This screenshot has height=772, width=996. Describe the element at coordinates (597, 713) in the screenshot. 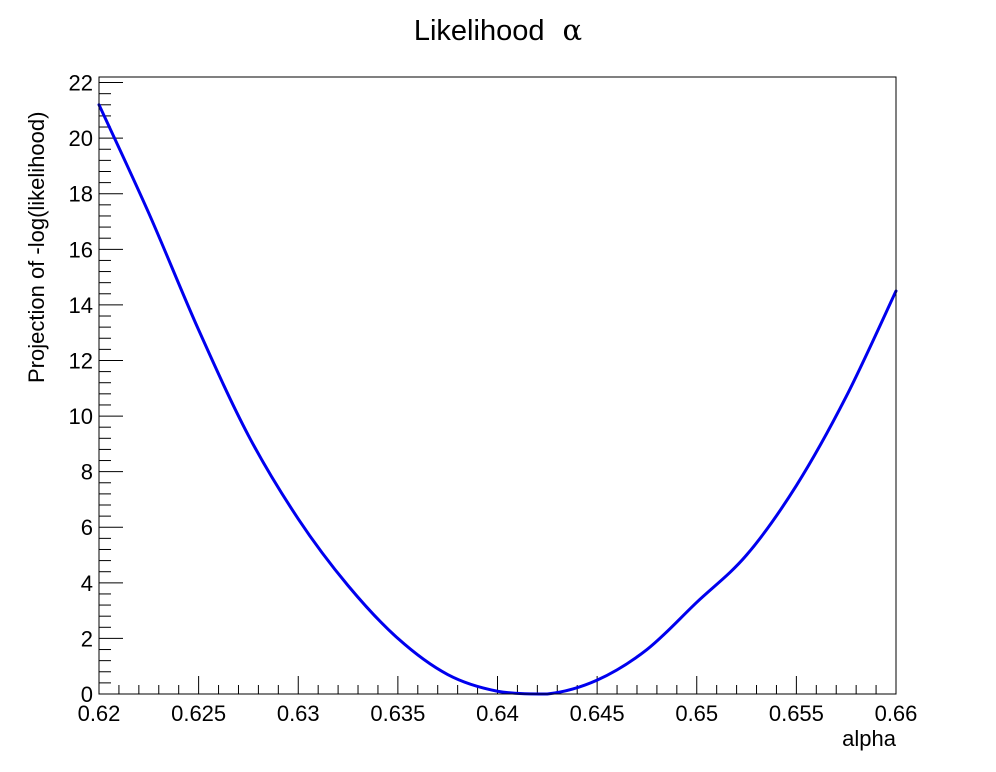

I see `x-tick-label: 0.645` at that location.